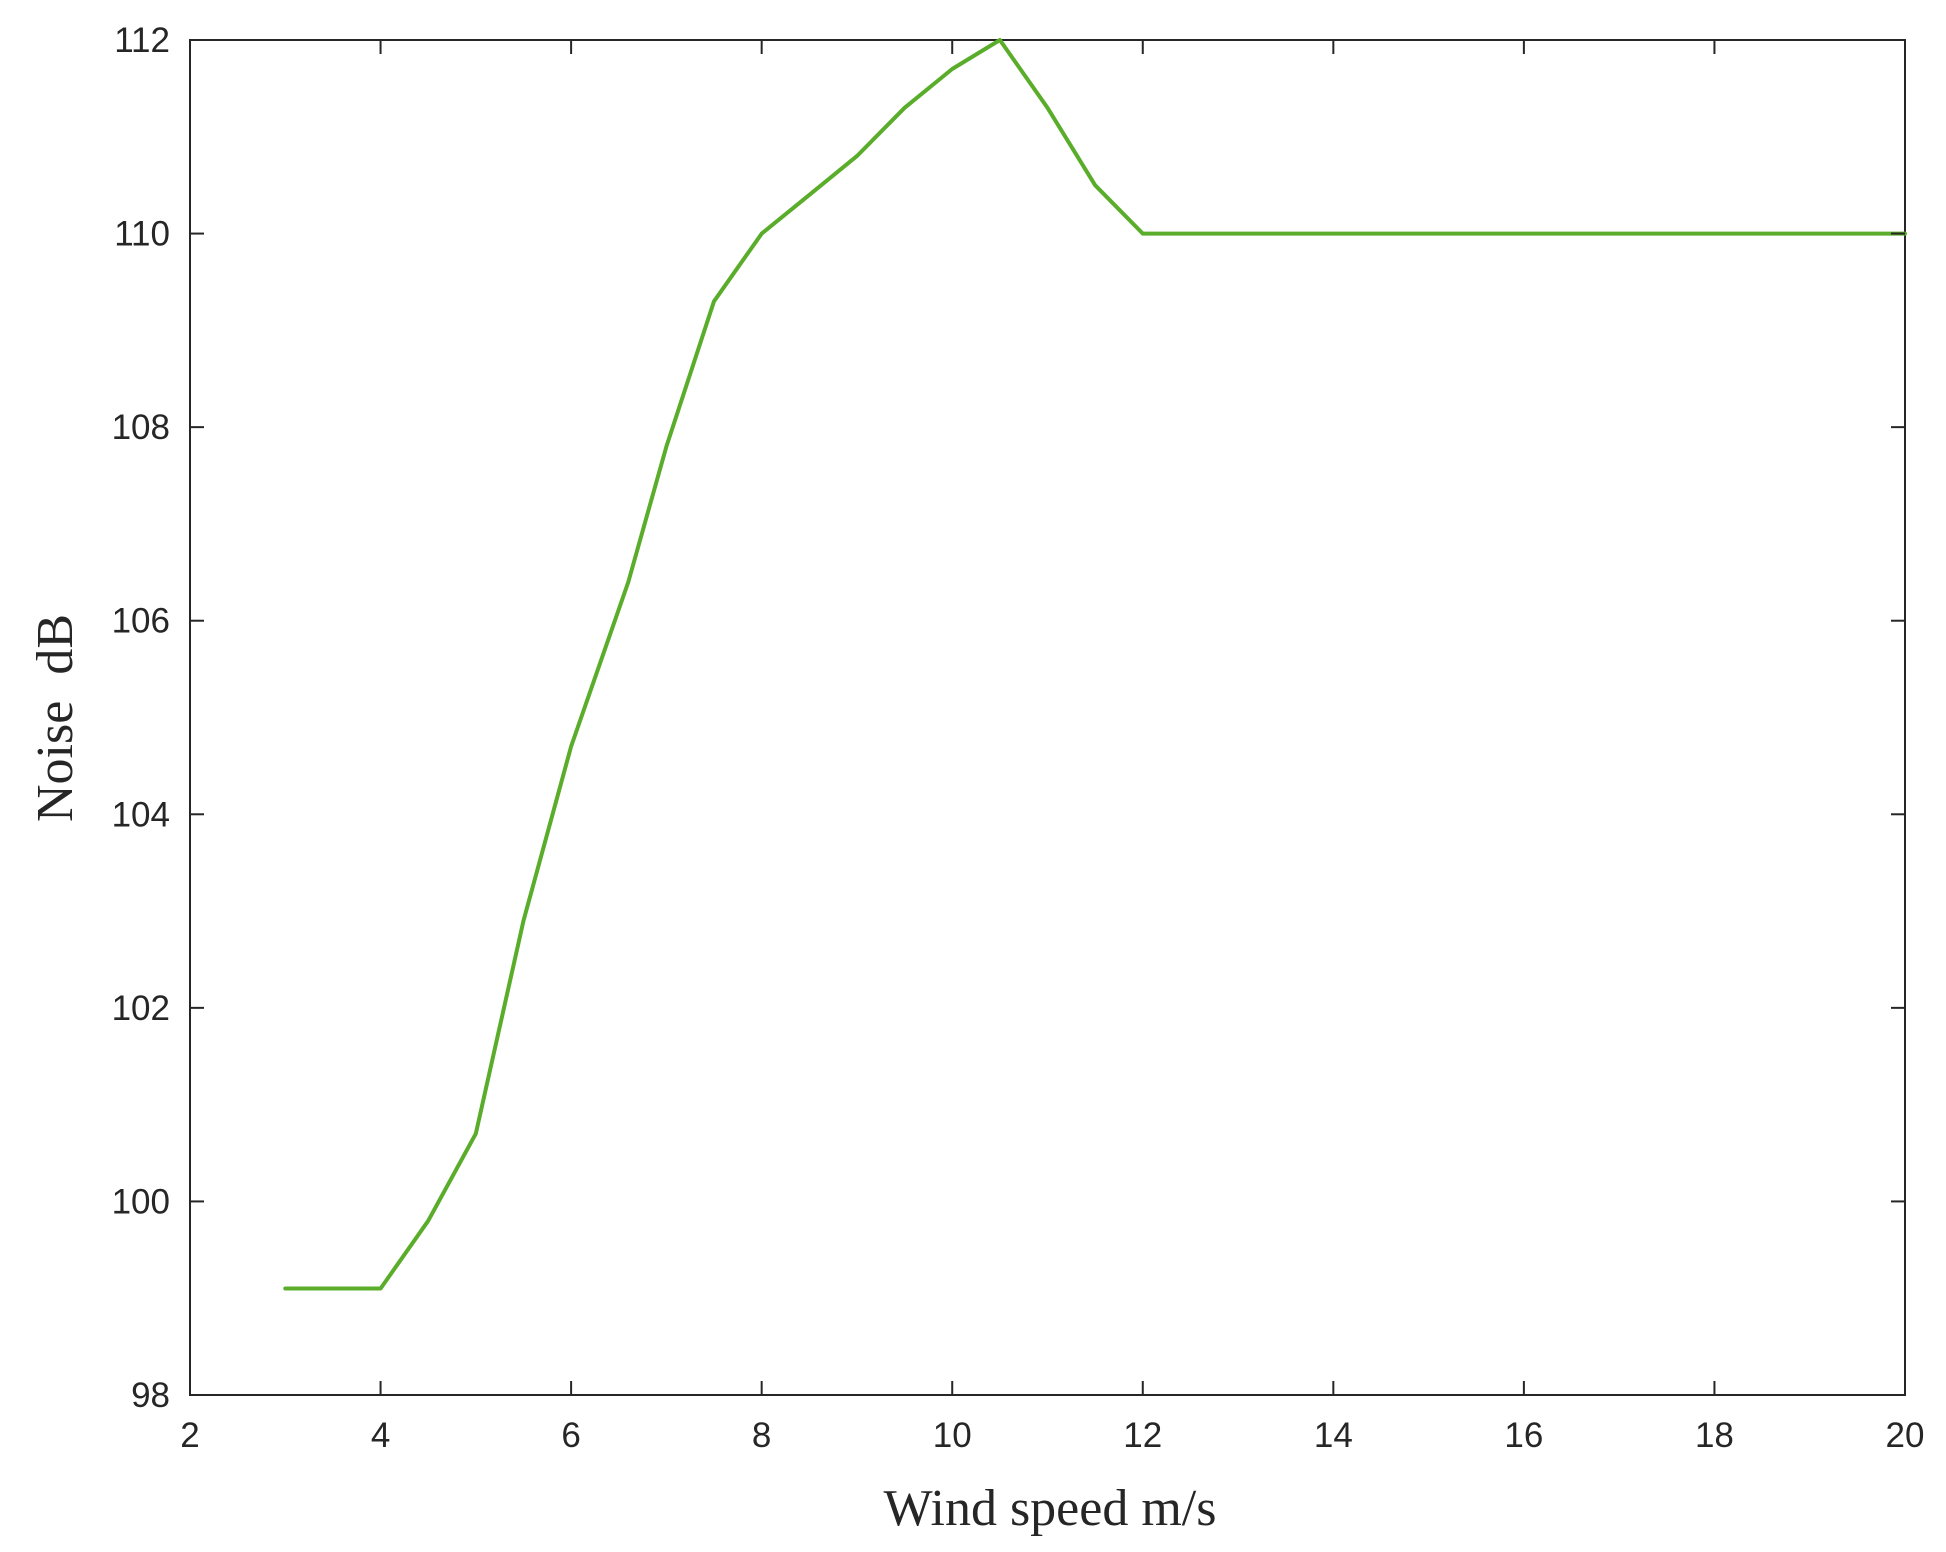 The width and height of the screenshot is (1946, 1552). Describe the element at coordinates (380, 1435) in the screenshot. I see `x-tick-label: 4` at that location.